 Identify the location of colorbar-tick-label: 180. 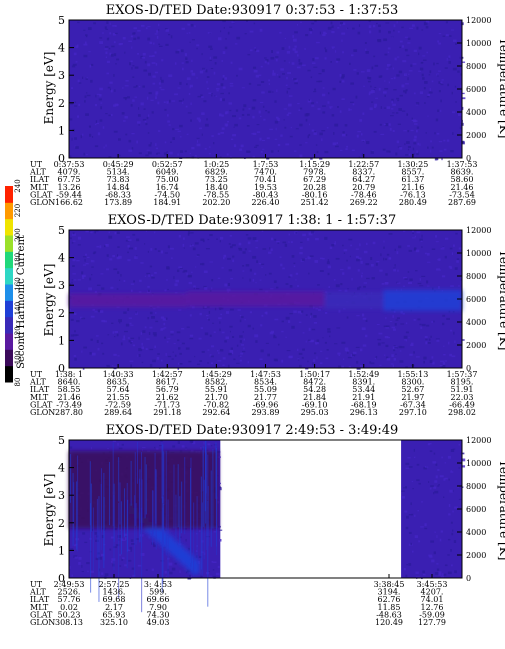
(18, 259).